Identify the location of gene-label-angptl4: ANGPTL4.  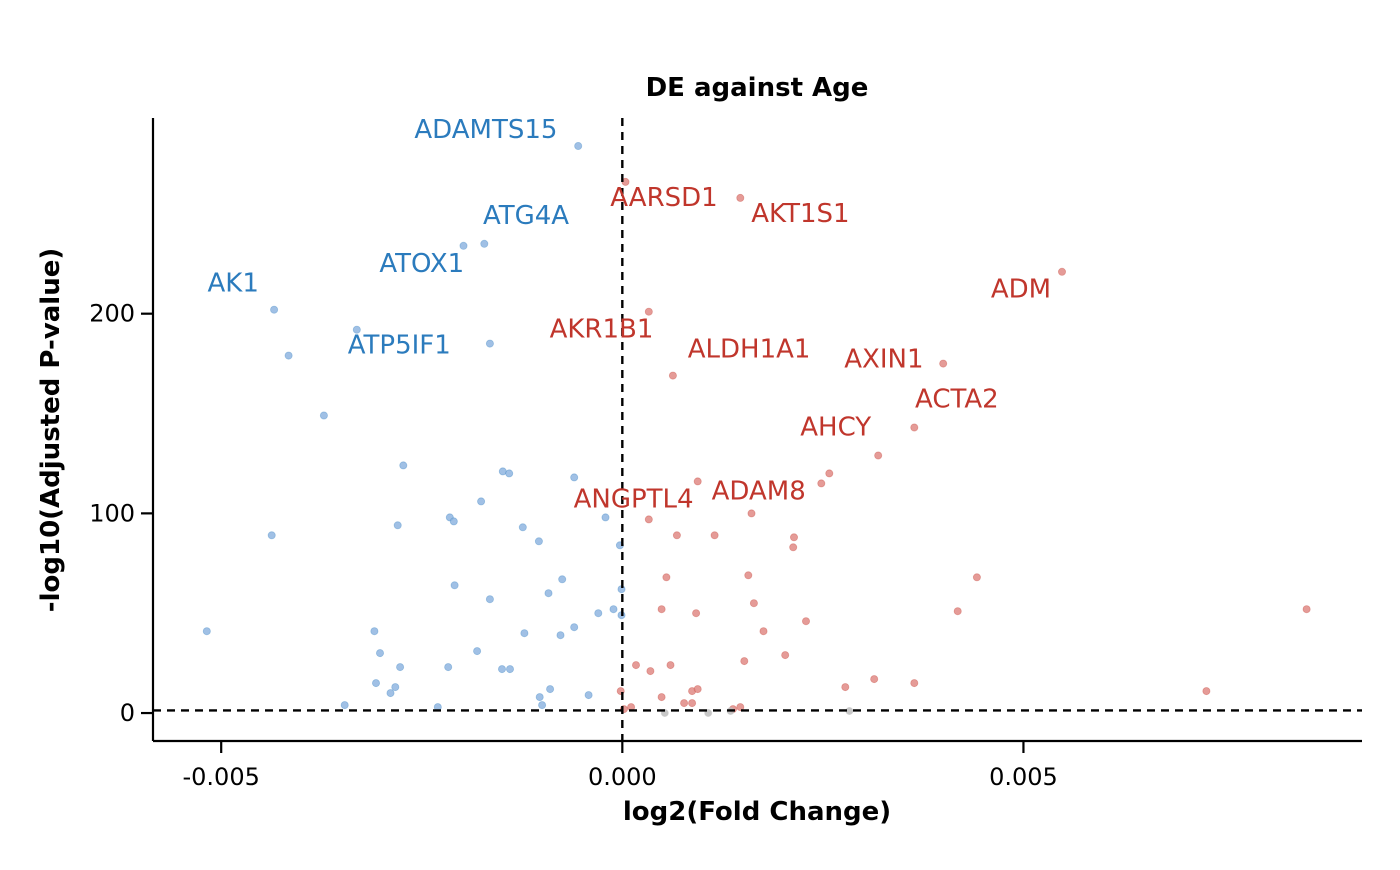
(634, 499).